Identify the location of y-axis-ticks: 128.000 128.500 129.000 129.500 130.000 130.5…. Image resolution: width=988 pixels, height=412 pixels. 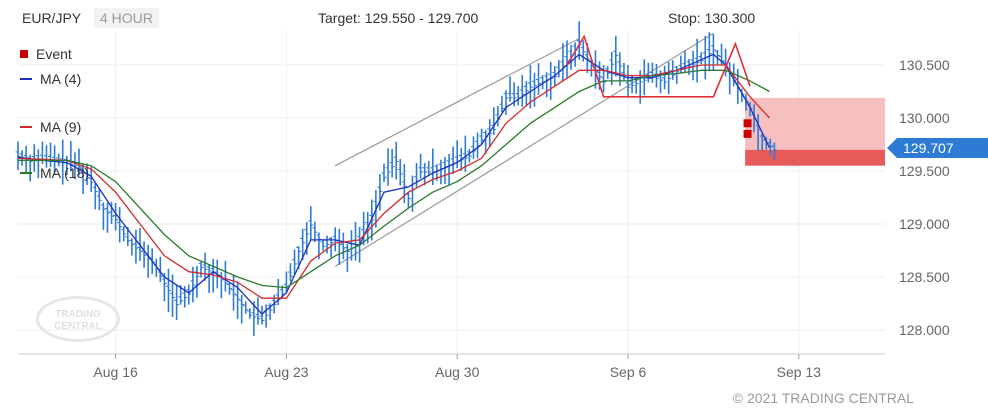
(924, 197).